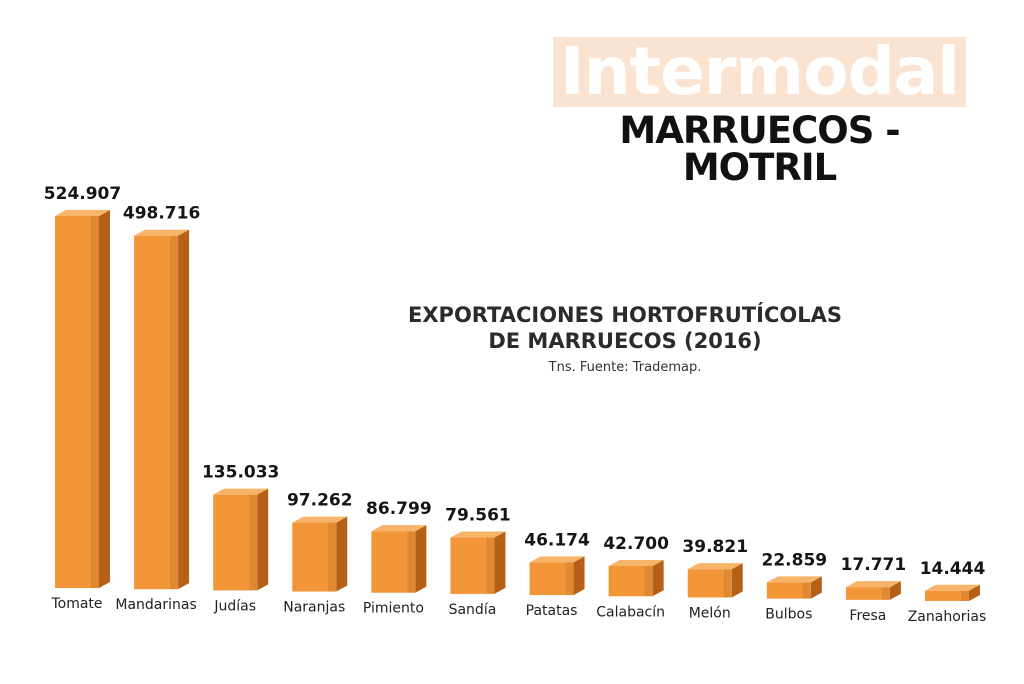 This screenshot has height=684, width=1024. Describe the element at coordinates (953, 569) in the screenshot. I see `value-label-zanahorias: 14.444` at that location.